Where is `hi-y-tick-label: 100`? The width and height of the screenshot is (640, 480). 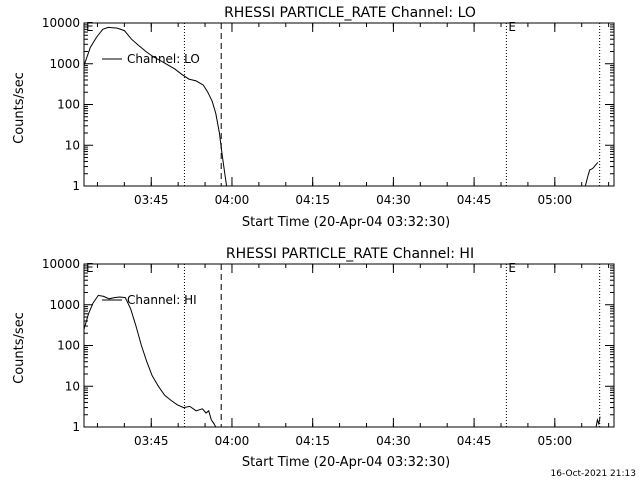
hi-y-tick-label: 100 is located at coordinates (68, 346).